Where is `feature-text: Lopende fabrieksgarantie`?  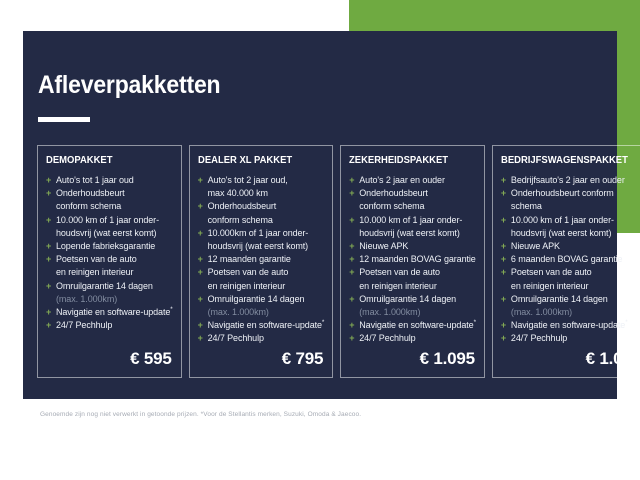 feature-text: Lopende fabrieksgarantie is located at coordinates (106, 246).